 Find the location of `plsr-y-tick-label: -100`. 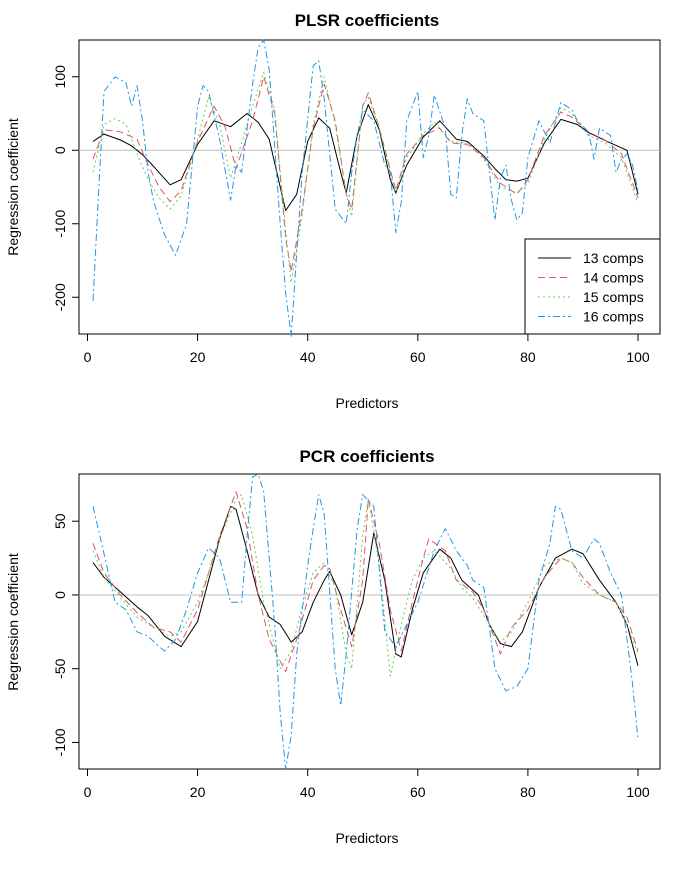

plsr-y-tick-label: -100 is located at coordinates (60, 224).